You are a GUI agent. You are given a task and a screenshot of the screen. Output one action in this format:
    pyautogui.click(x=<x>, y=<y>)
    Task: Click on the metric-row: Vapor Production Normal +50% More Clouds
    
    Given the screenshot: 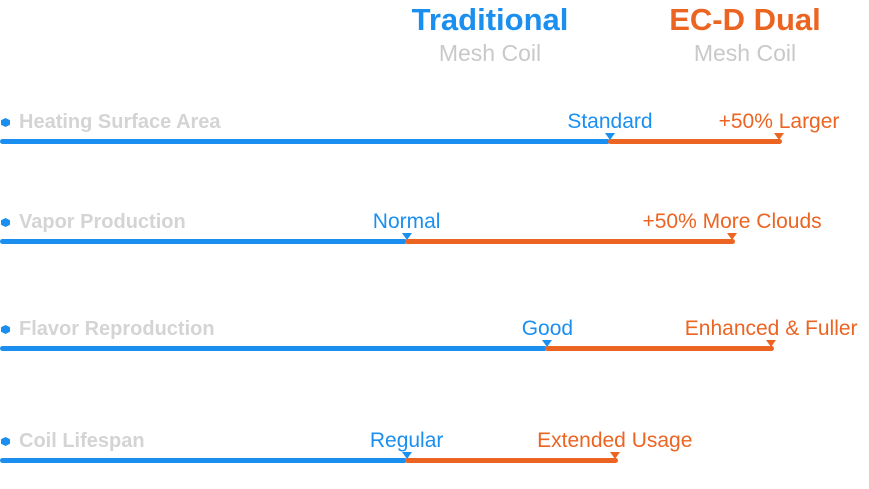 What is the action you would take?
    pyautogui.click(x=434, y=240)
    